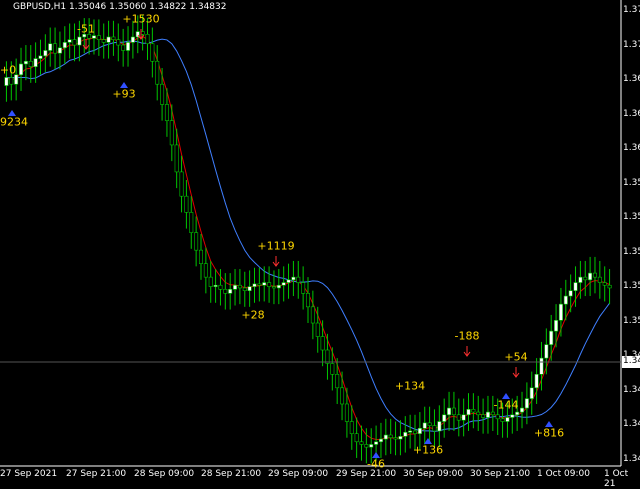  Describe the element at coordinates (141, 19) in the screenshot. I see `signal-label: +1530` at that location.